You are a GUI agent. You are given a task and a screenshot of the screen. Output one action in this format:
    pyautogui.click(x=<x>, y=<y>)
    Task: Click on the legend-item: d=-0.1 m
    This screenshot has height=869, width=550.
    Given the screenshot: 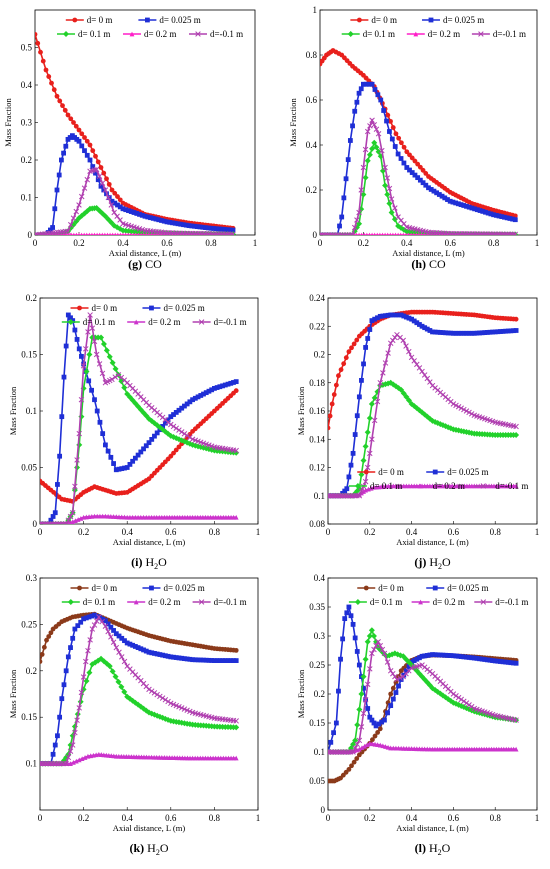 What is the action you would take?
    pyautogui.click(x=219, y=602)
    